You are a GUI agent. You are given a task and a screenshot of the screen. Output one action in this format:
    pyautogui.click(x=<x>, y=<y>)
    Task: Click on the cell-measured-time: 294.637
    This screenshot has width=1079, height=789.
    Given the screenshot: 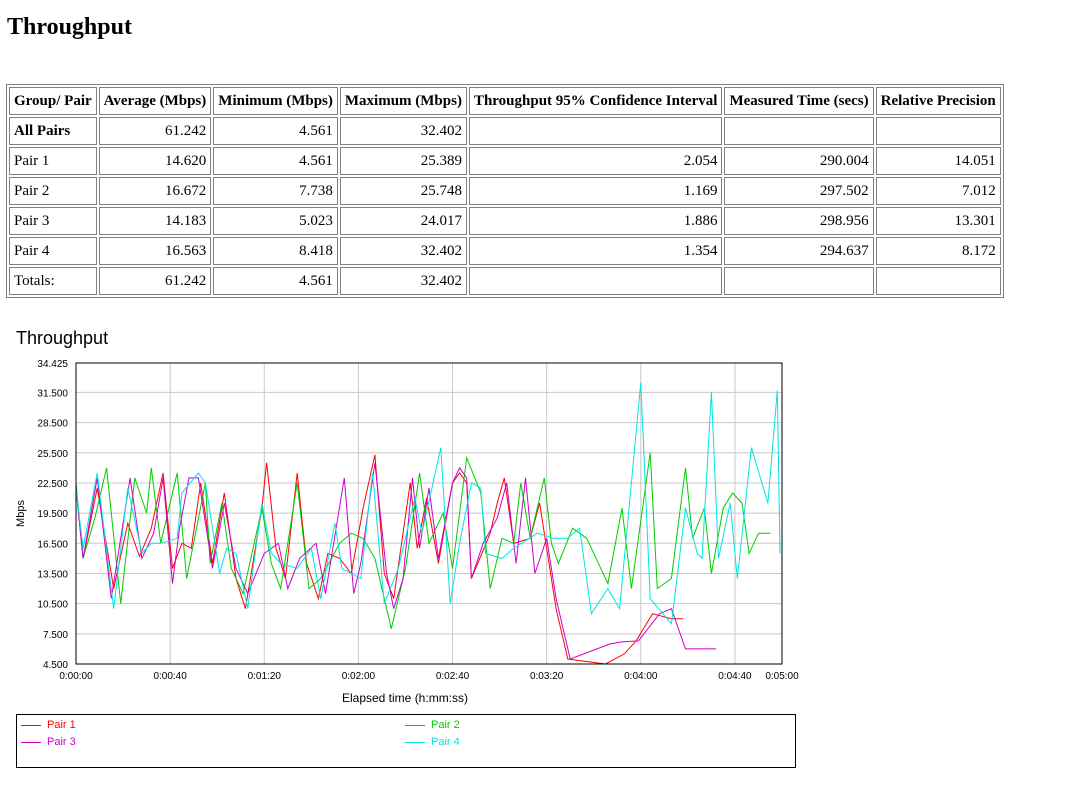 What is the action you would take?
    pyautogui.click(x=799, y=251)
    